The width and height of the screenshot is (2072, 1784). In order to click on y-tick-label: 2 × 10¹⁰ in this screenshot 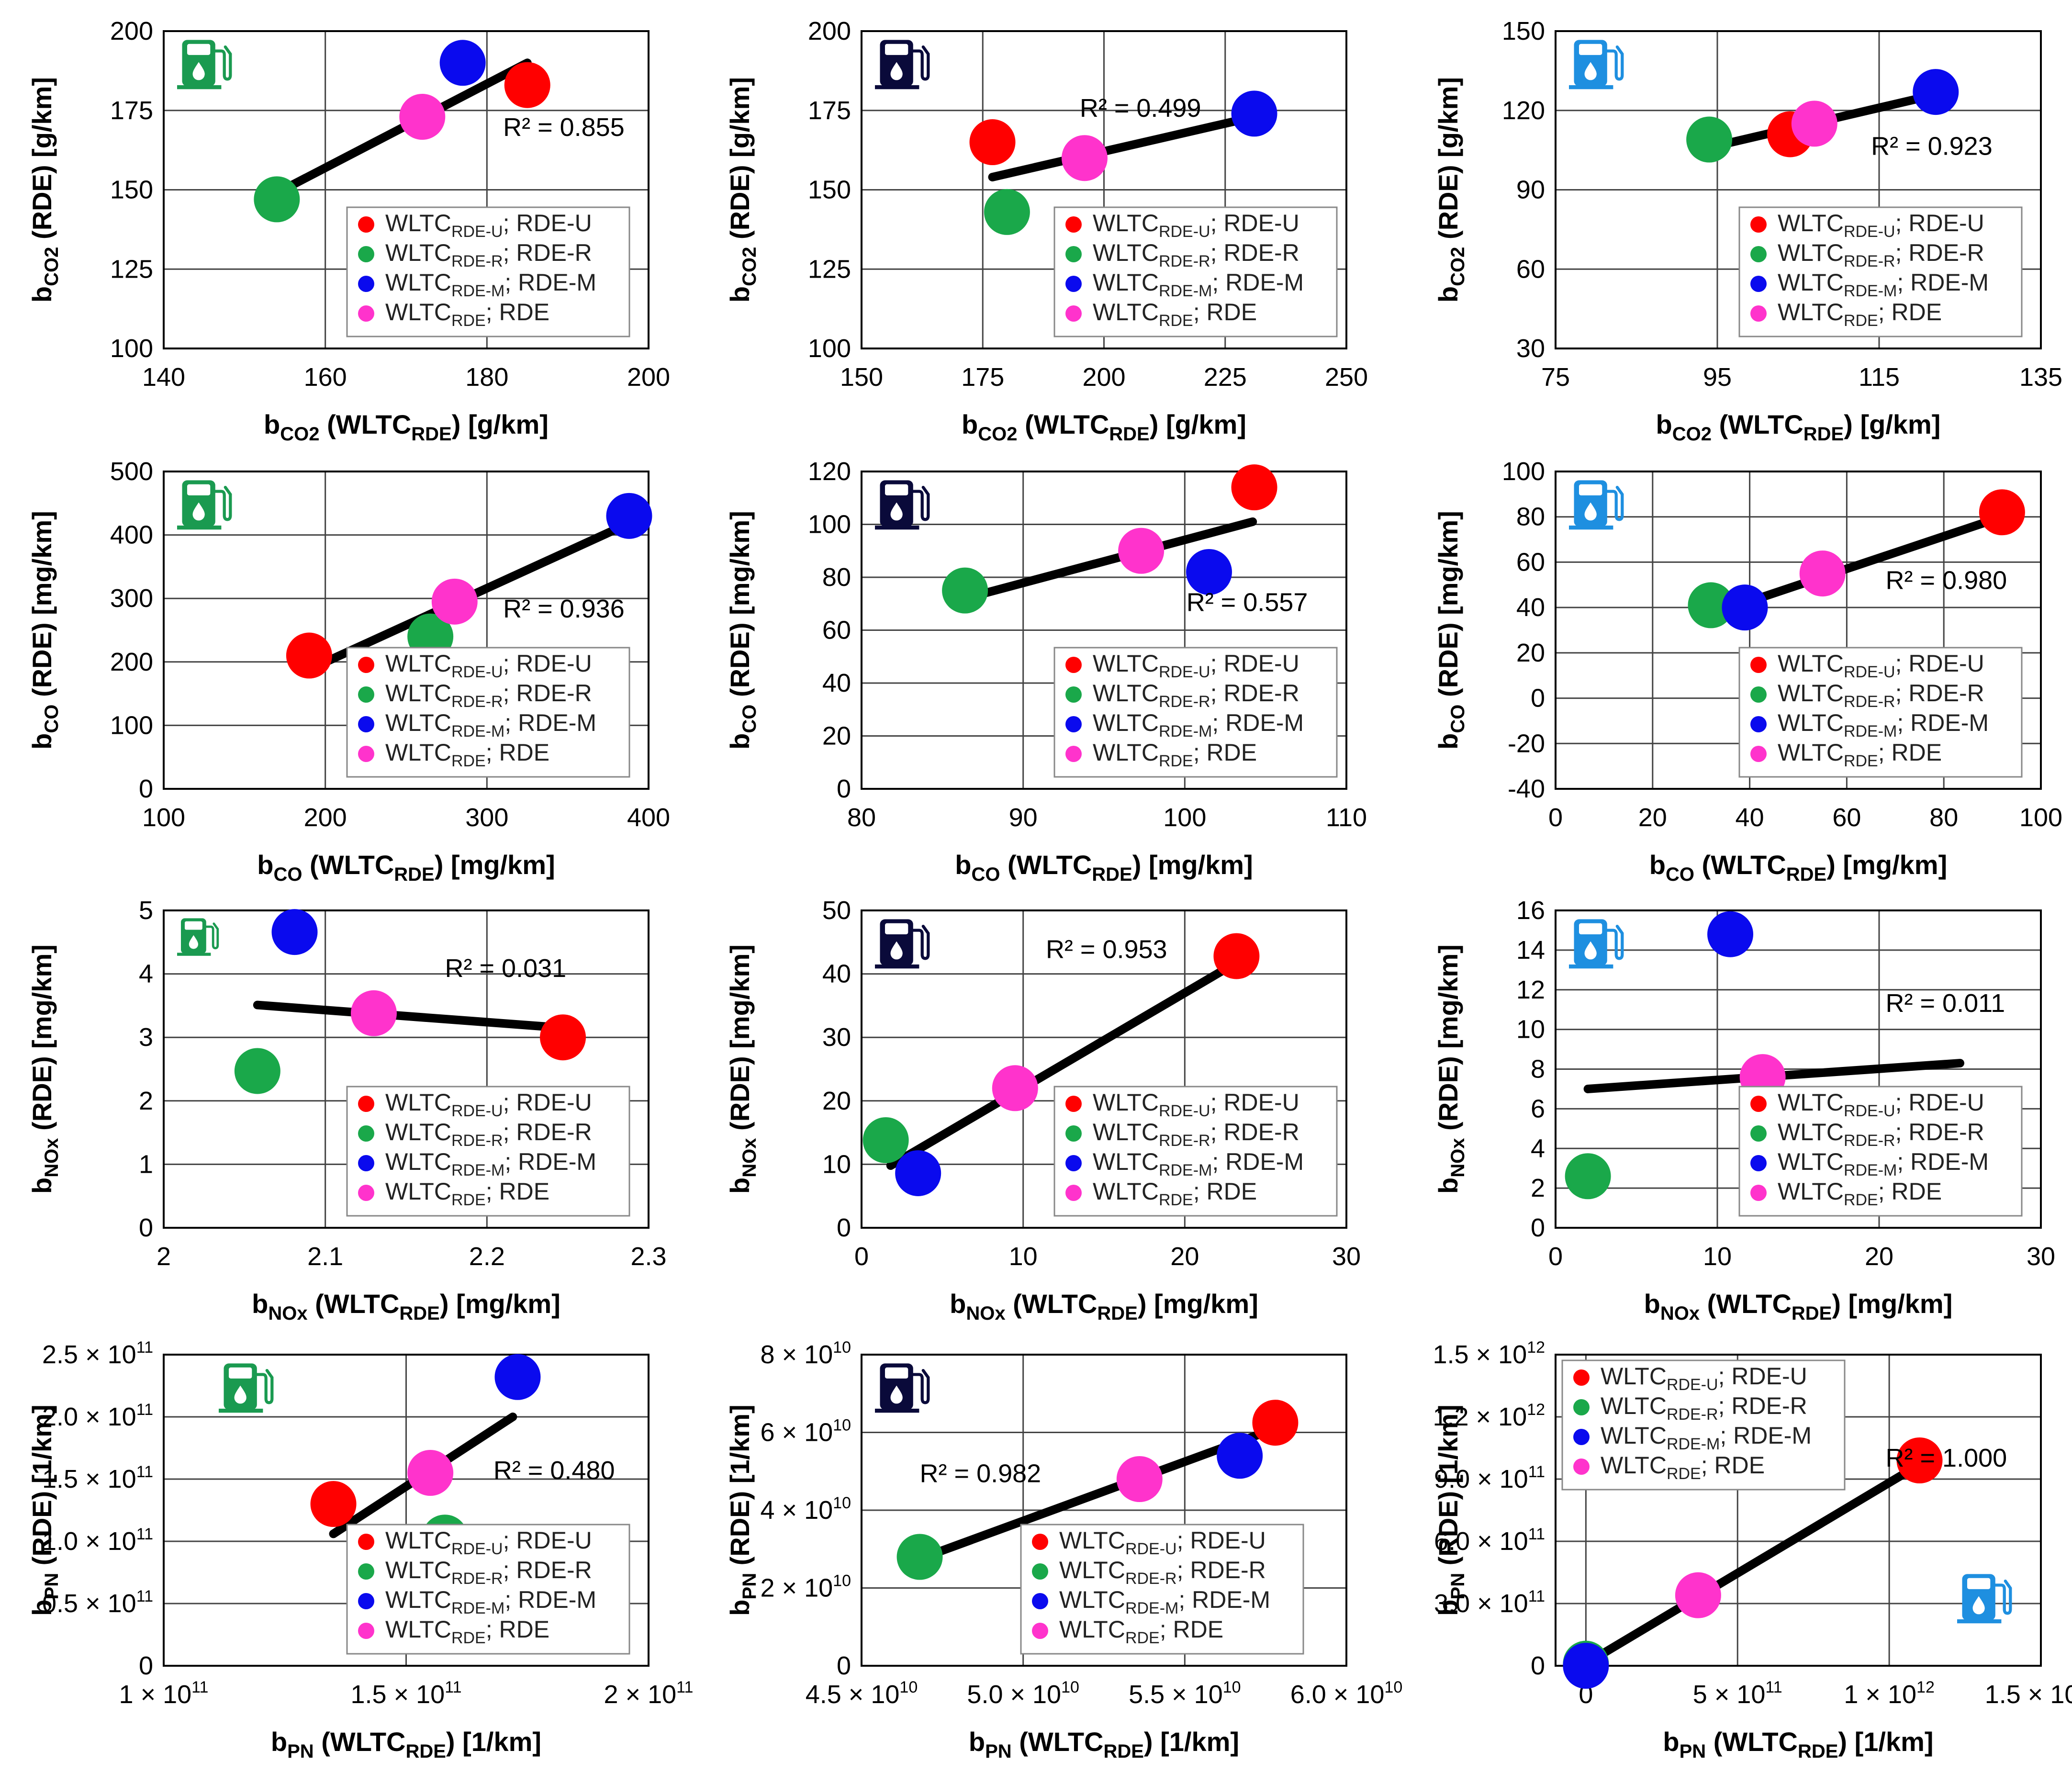, I will do `click(806, 1587)`.